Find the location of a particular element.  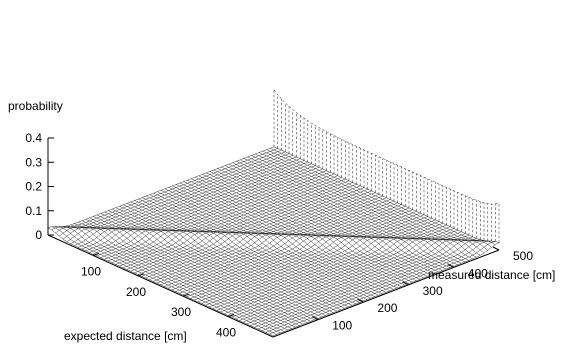

y-axis-line is located at coordinates (386, 293).